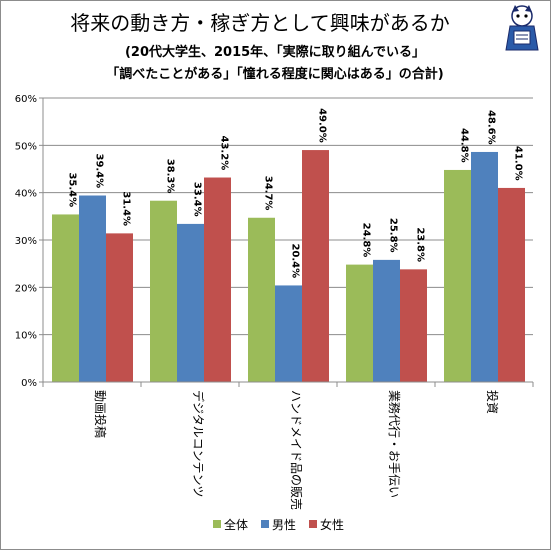  Describe the element at coordinates (275, 52) in the screenshot. I see `chart-subtitle-line-1: (20代大学生、2015年、「実際に取り組んでいる」` at that location.